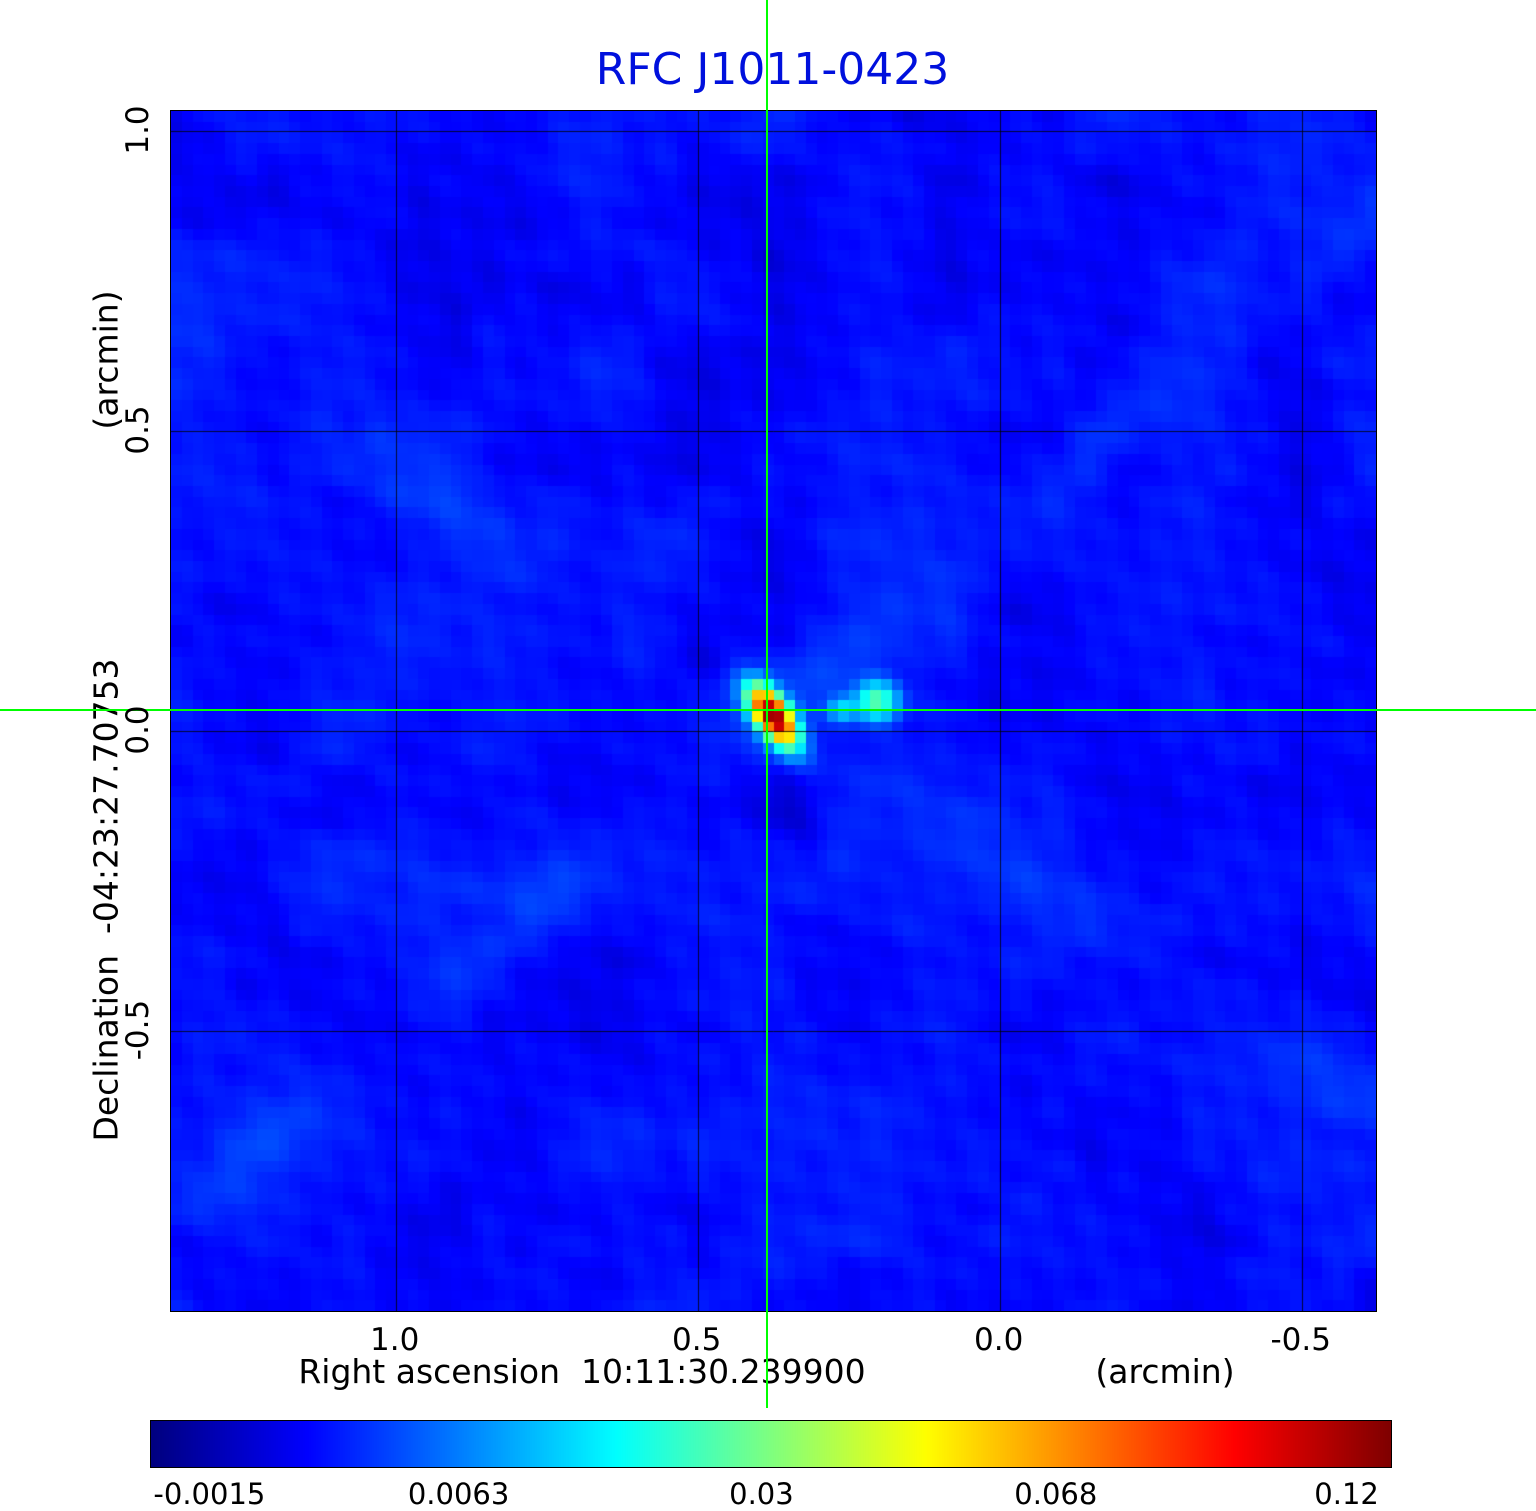 The height and width of the screenshot is (1511, 1536). I want to click on y-tick-label: -0.5, so click(138, 1030).